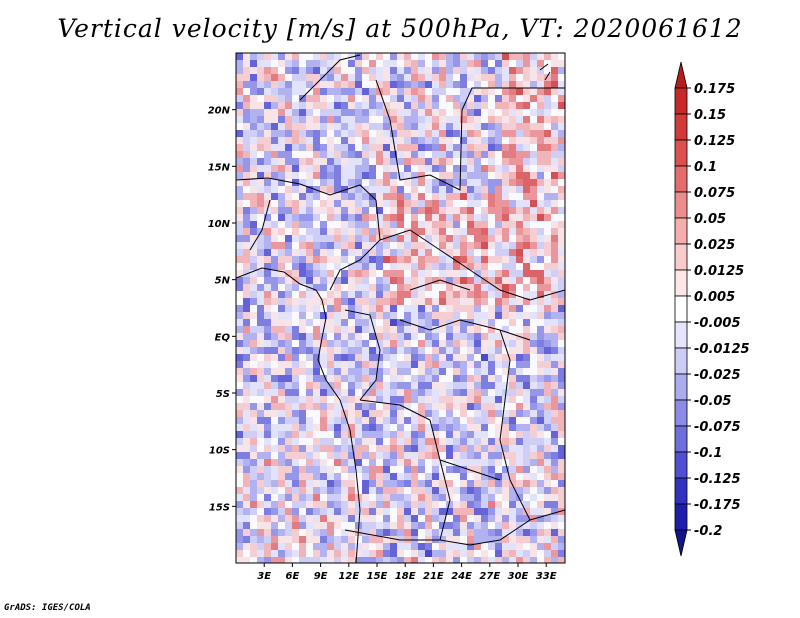 The image size is (800, 618). I want to click on y-tick-label: 10N, so click(219, 224).